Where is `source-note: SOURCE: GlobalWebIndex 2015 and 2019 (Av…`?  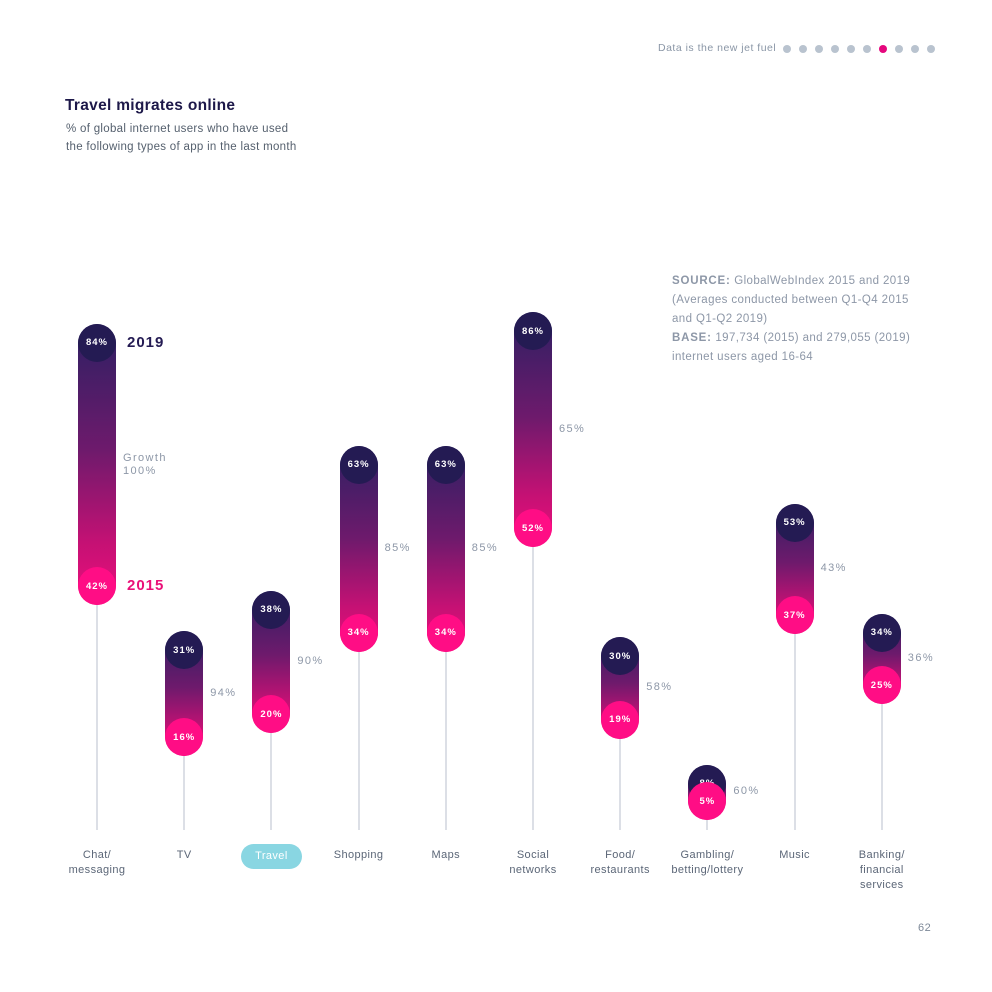 source-note: SOURCE: GlobalWebIndex 2015 and 2019 (Av… is located at coordinates (791, 319).